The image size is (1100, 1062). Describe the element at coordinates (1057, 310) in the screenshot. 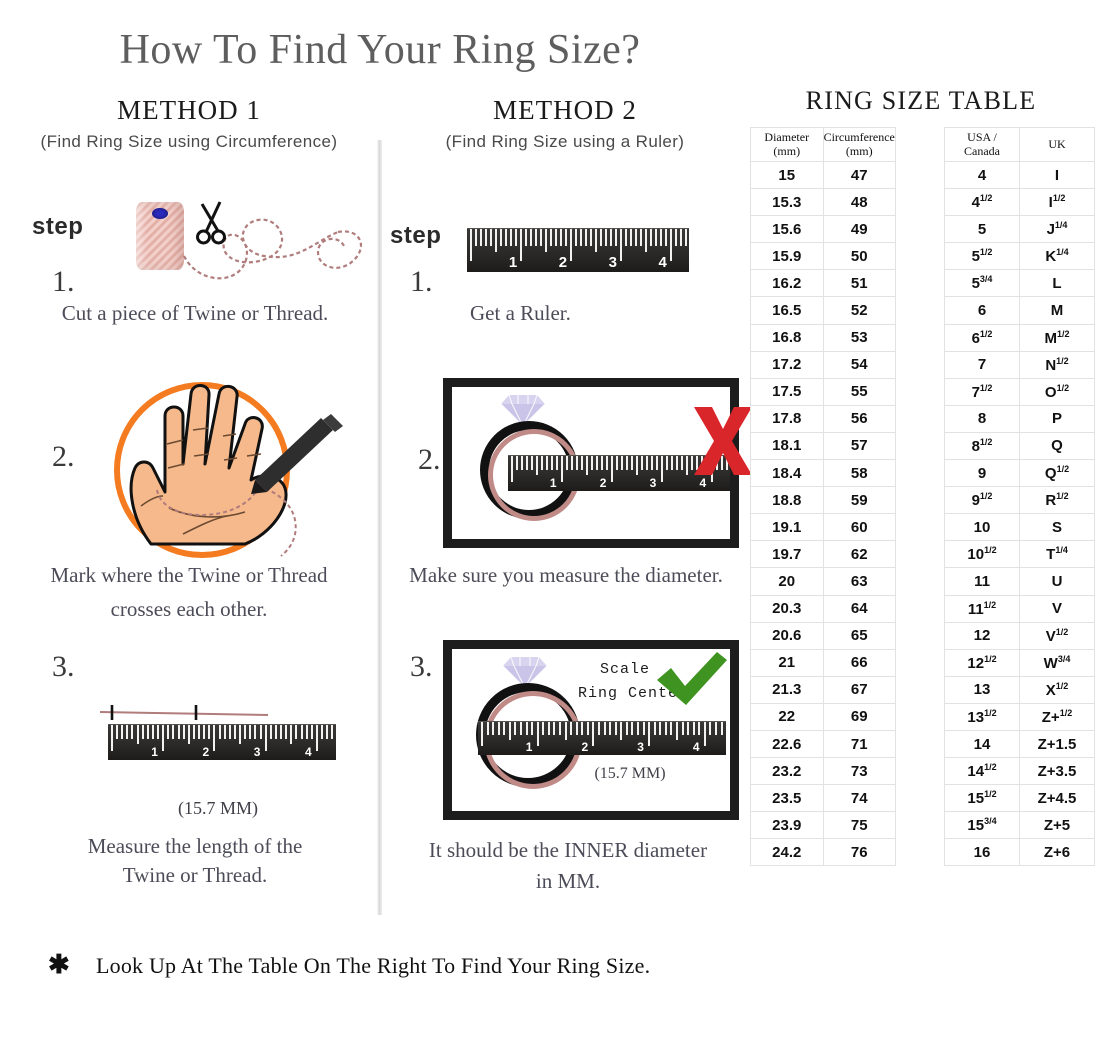

I see `cell-uk: M` at that location.